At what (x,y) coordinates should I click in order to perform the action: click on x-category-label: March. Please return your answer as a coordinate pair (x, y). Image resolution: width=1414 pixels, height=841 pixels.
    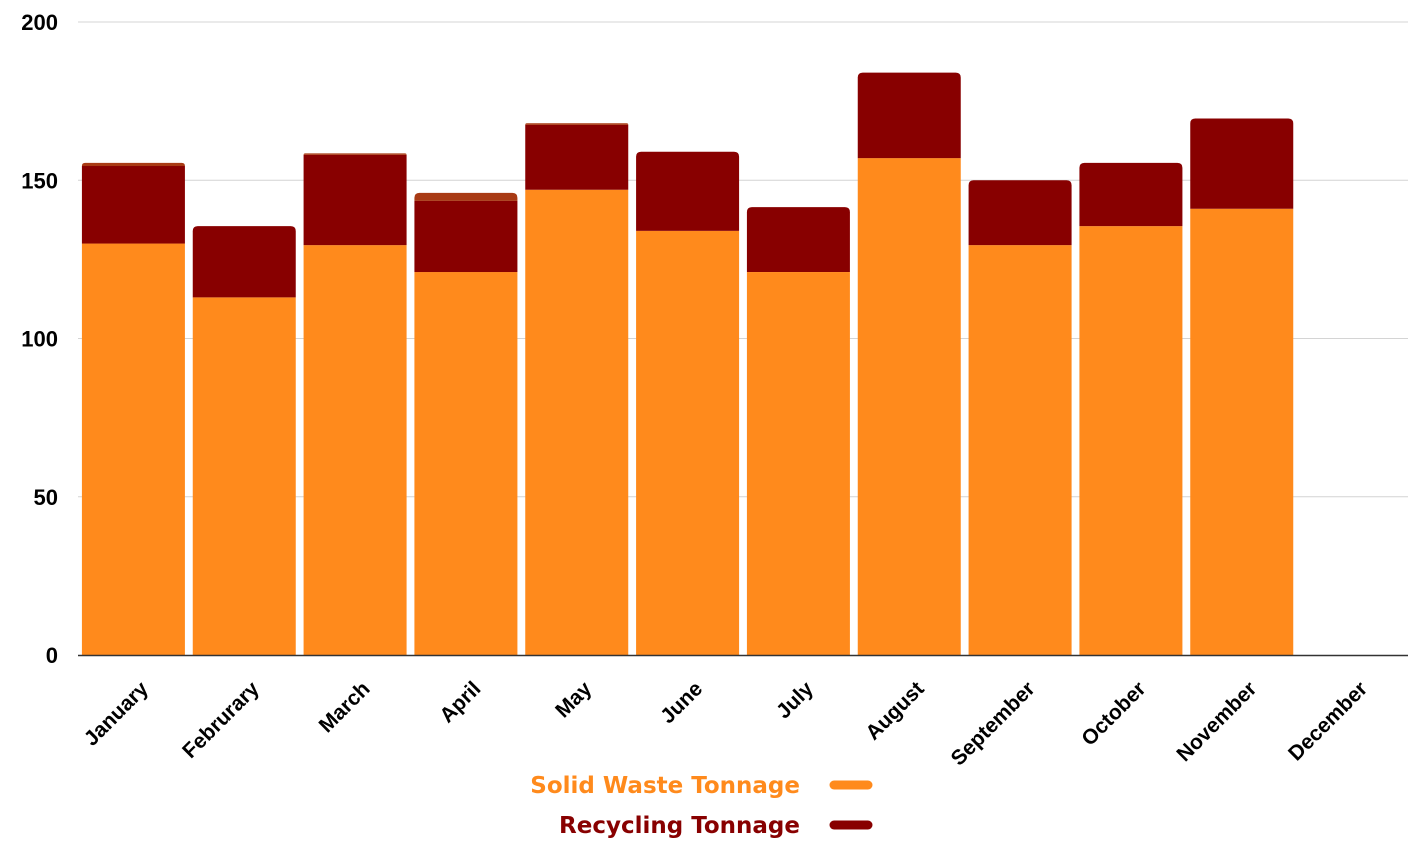
    Looking at the image, I should click on (345, 707).